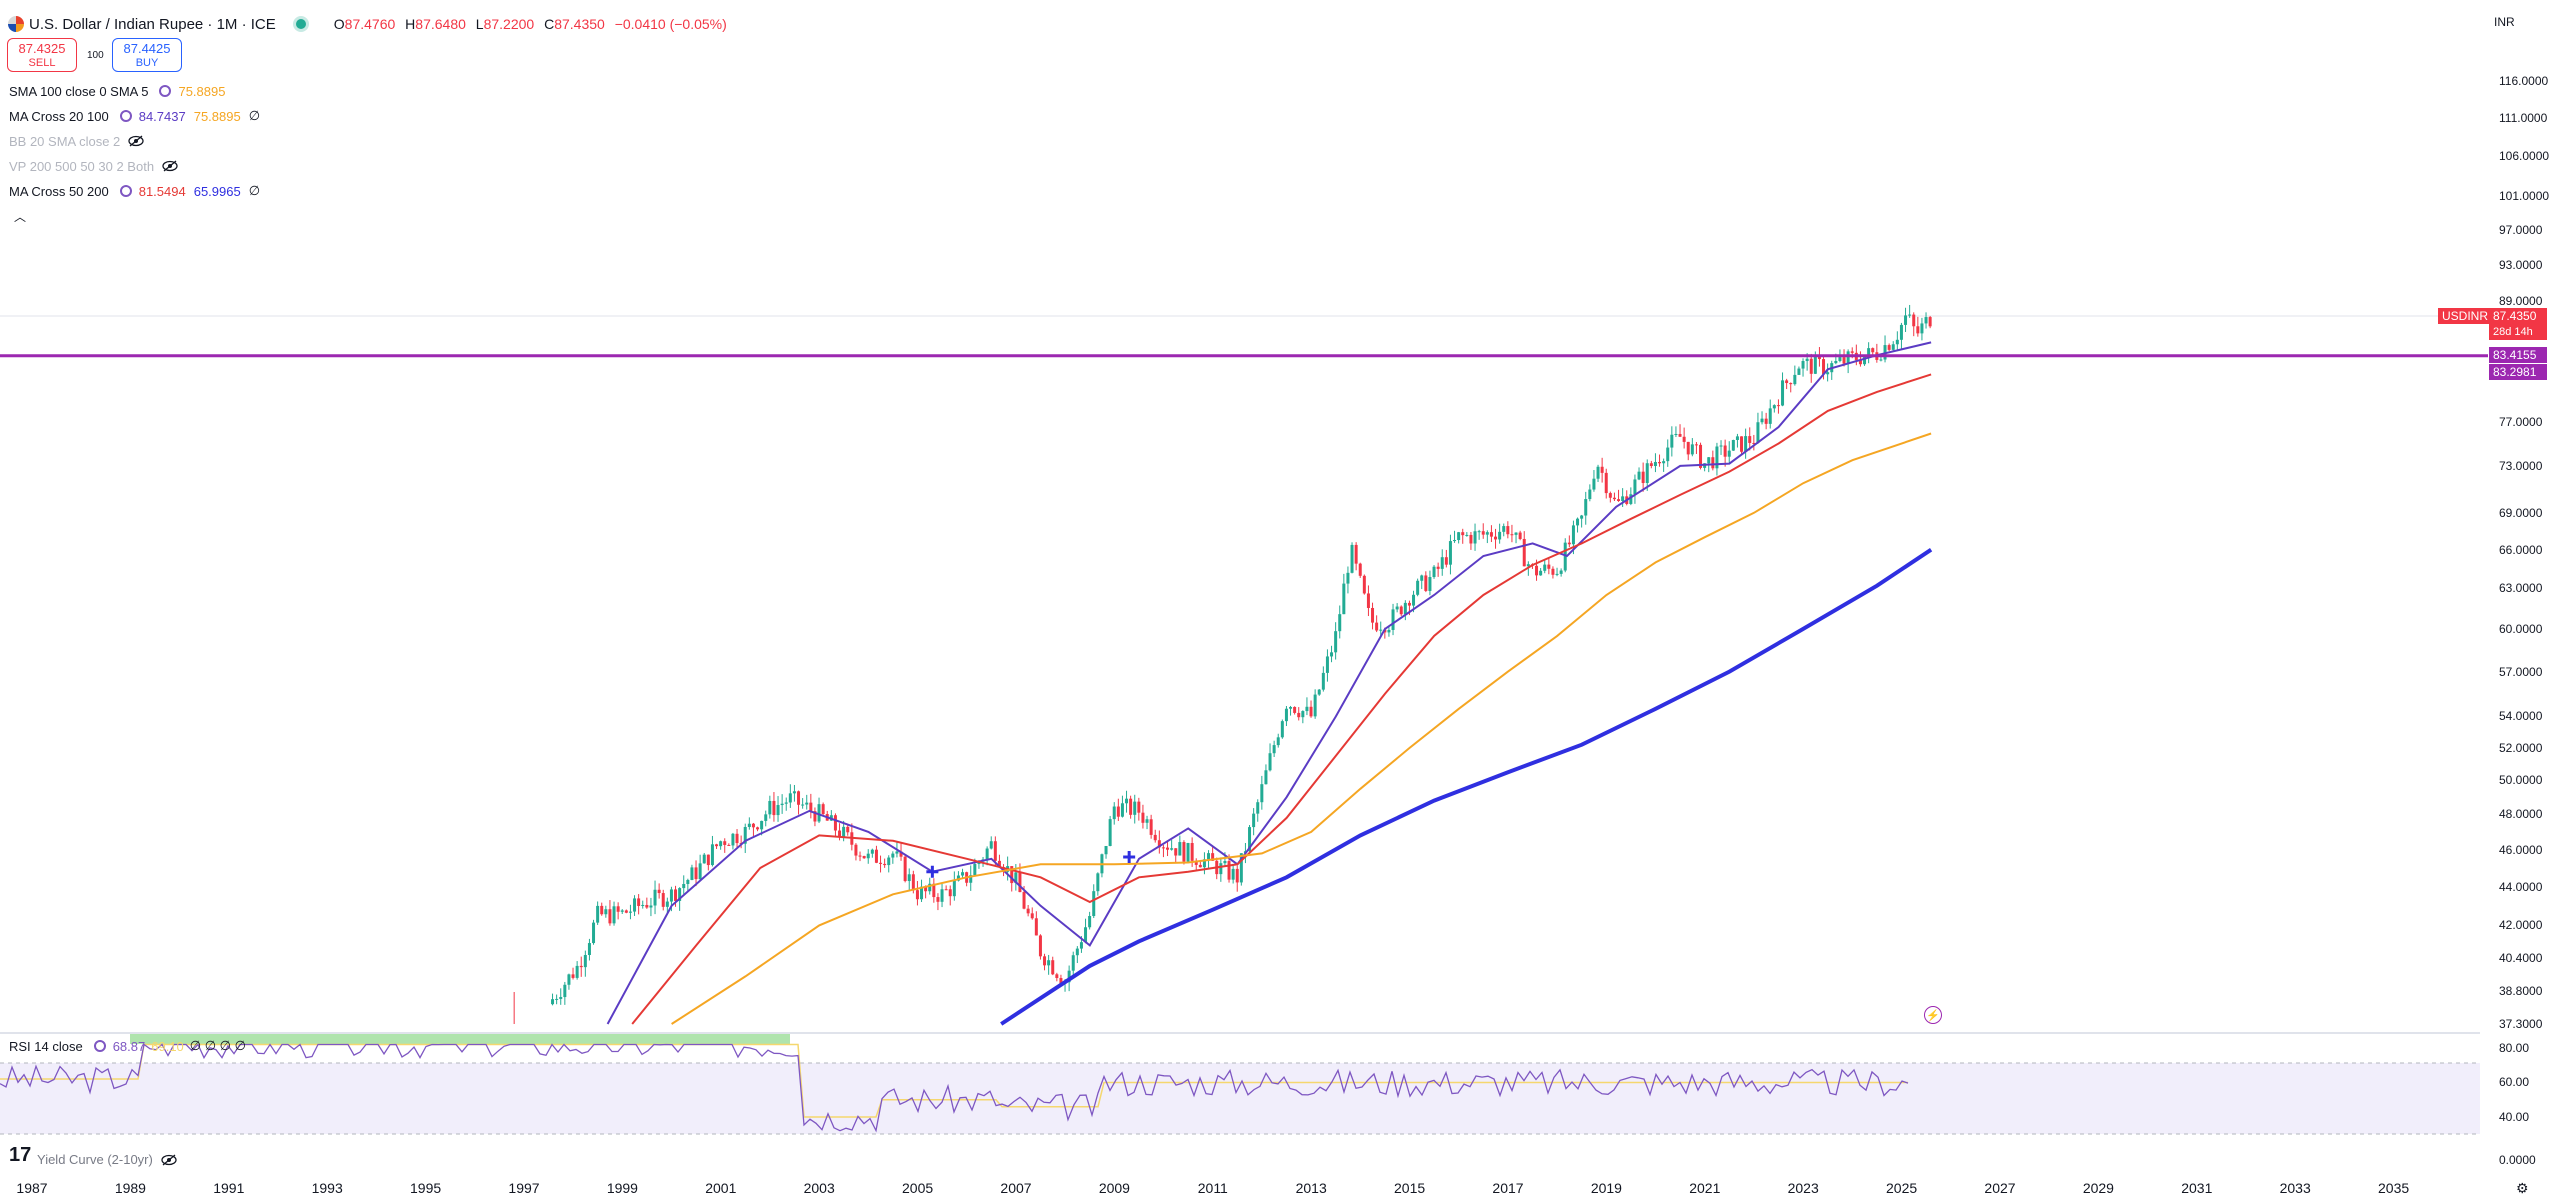 The height and width of the screenshot is (1202, 2560). Describe the element at coordinates (135, 191) in the screenshot. I see `indicator-ma-cross-50-200: MA Cross 50 200 81.5494 65.9965 ∅` at that location.